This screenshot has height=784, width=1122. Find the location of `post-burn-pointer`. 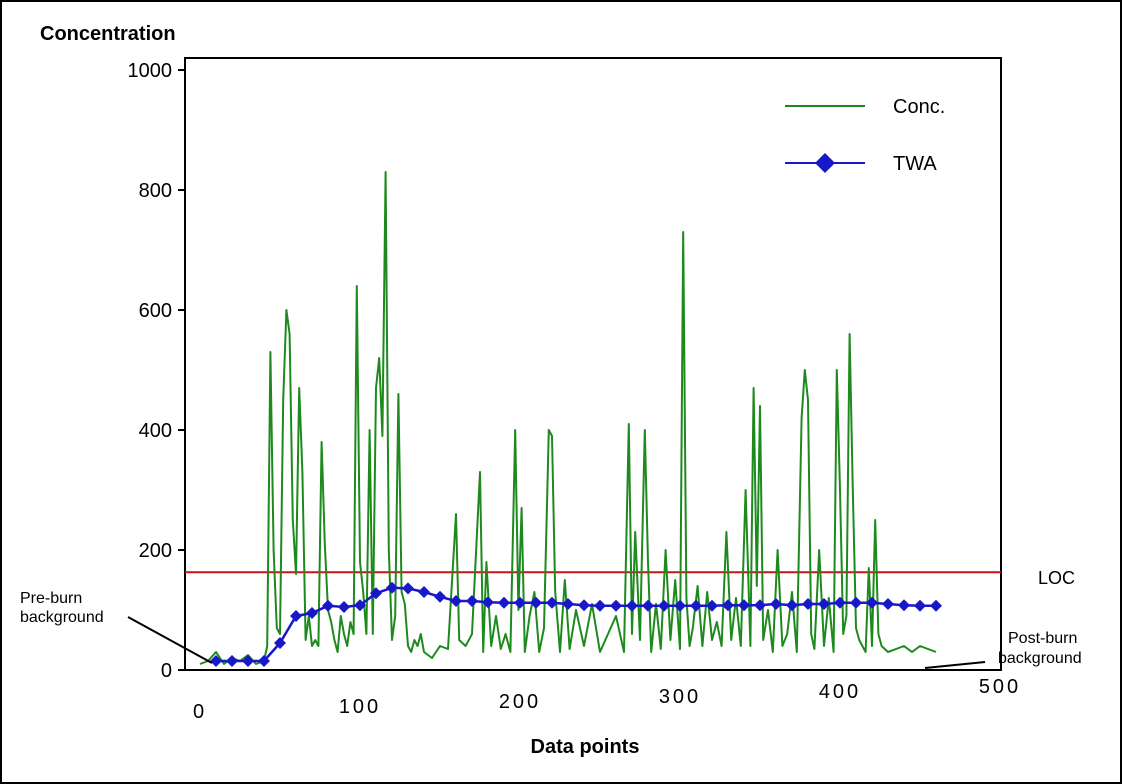

post-burn-pointer is located at coordinates (955, 665).